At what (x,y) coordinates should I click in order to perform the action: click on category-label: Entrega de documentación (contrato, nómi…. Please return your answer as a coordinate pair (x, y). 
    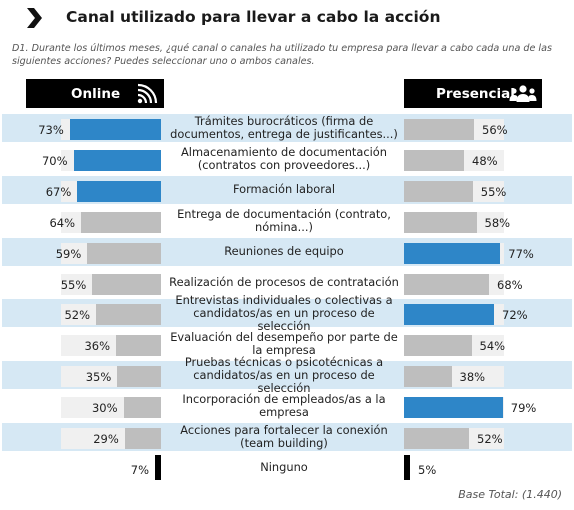
    Looking at the image, I should click on (284, 220).